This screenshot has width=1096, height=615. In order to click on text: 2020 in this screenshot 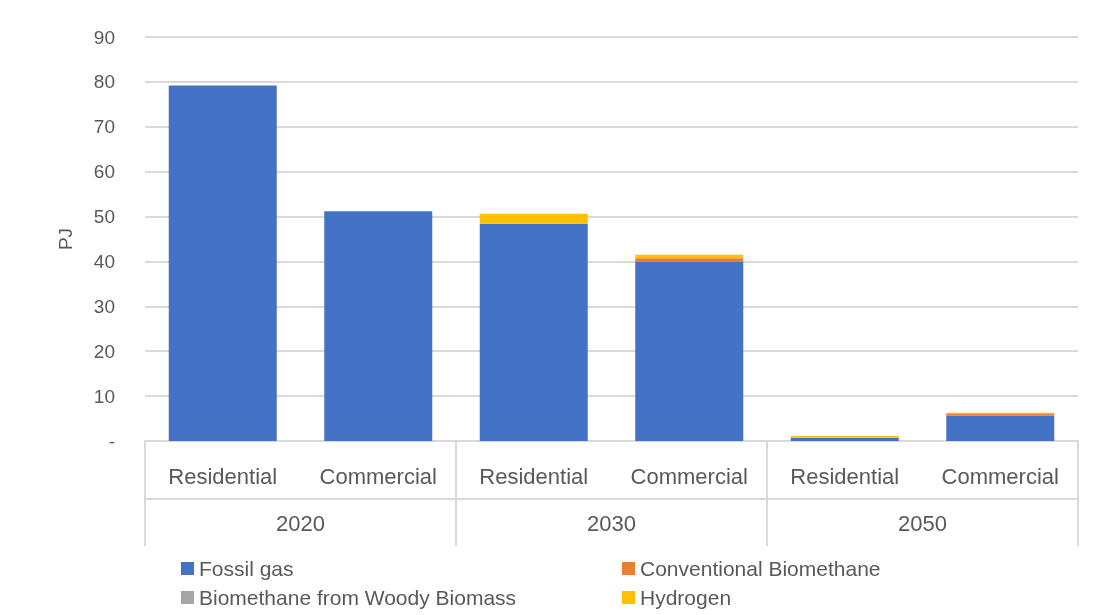, I will do `click(300, 523)`.